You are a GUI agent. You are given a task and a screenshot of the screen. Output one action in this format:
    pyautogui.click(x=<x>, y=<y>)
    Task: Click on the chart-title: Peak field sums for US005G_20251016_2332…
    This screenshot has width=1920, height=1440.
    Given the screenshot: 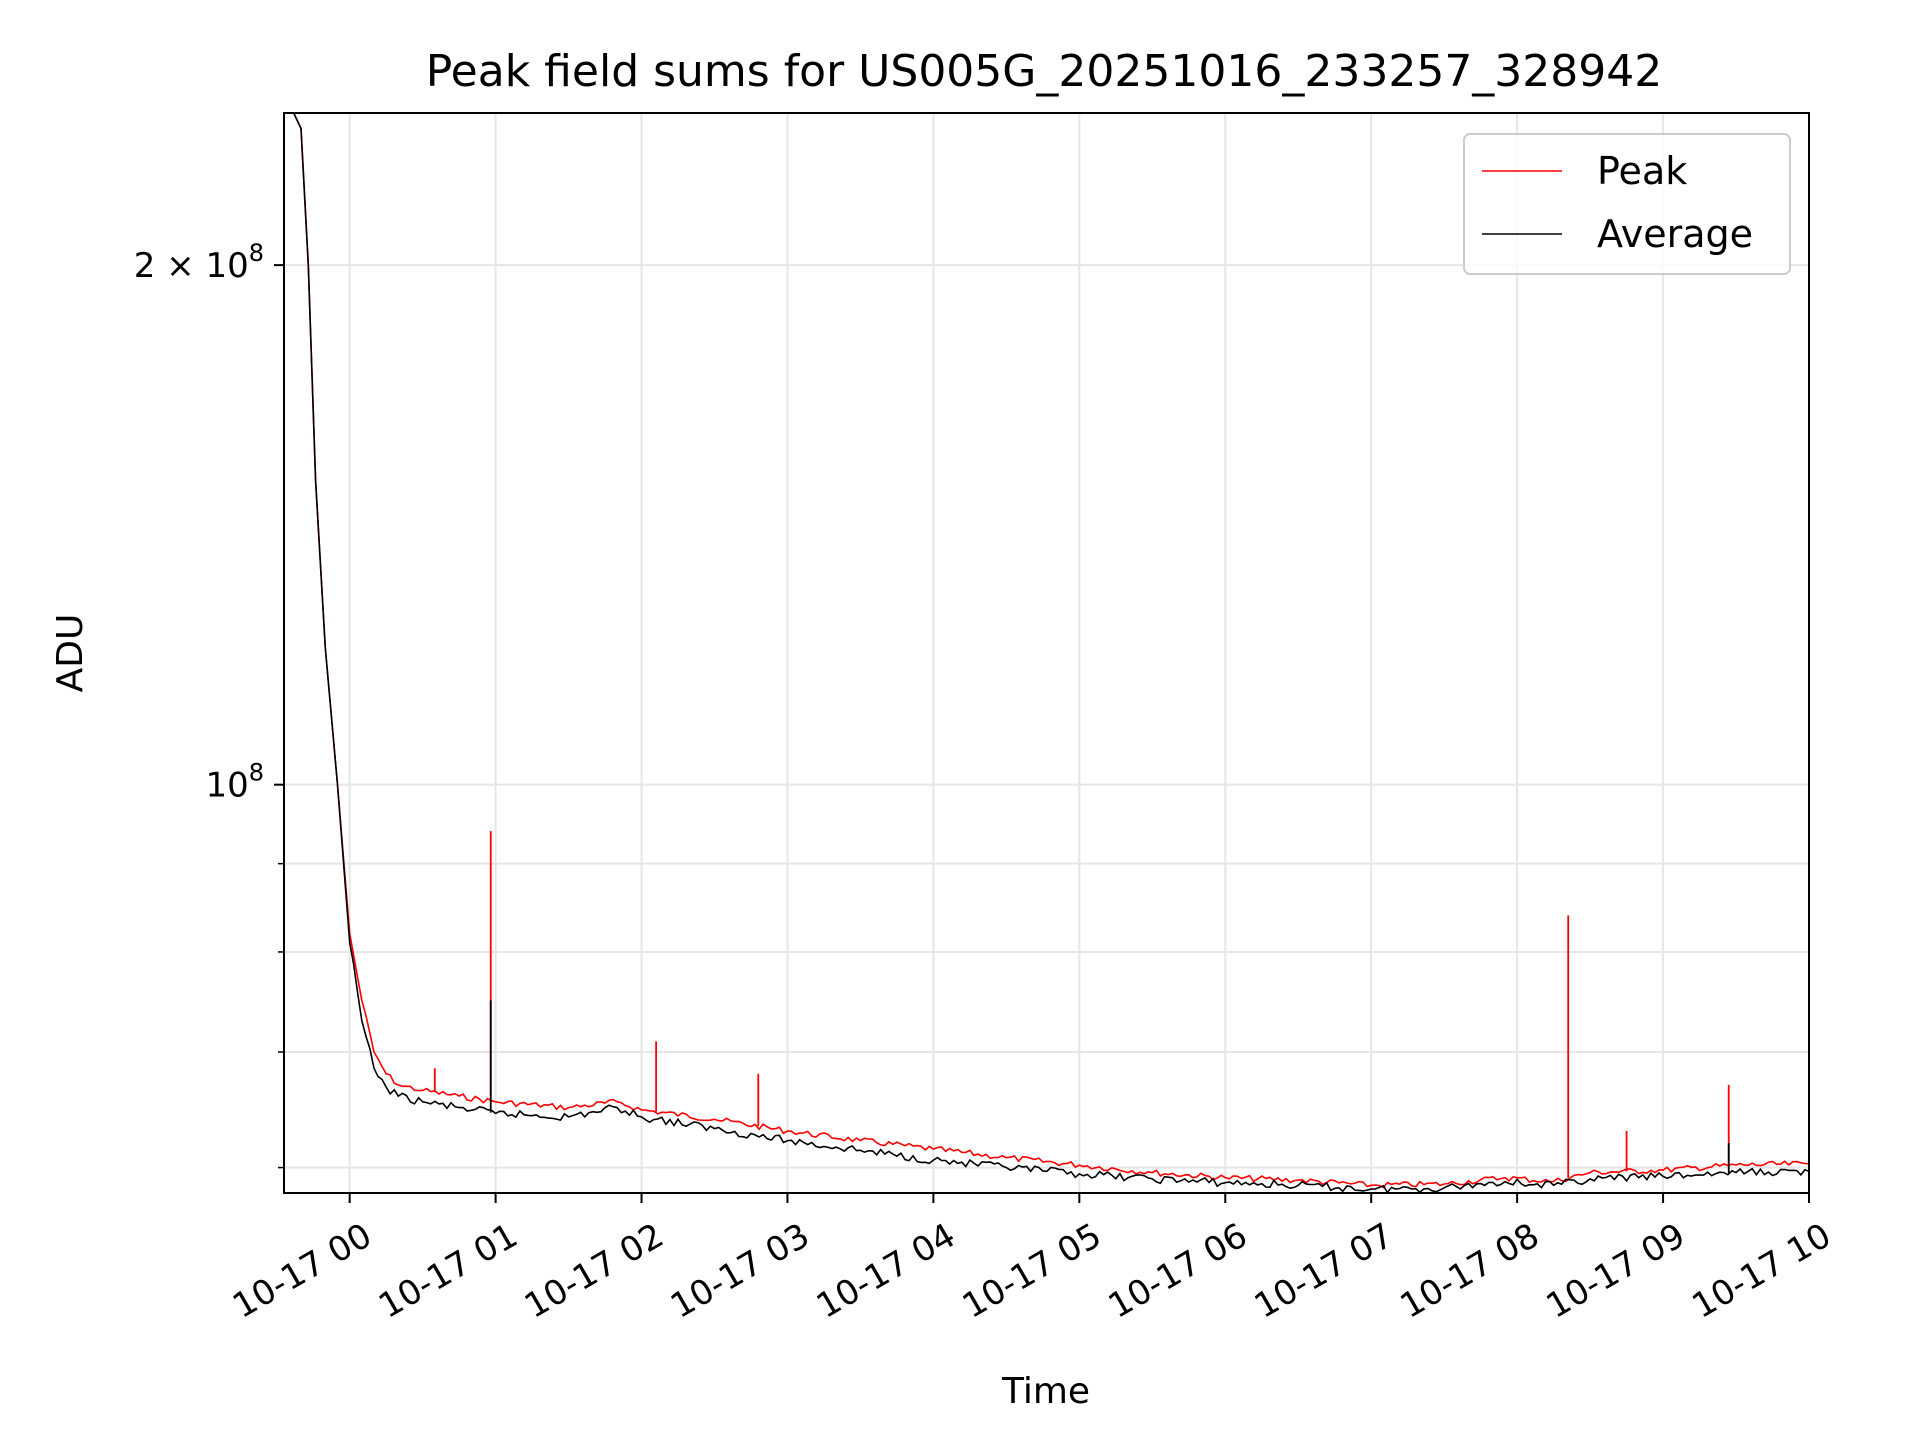 What is the action you would take?
    pyautogui.click(x=1044, y=71)
    